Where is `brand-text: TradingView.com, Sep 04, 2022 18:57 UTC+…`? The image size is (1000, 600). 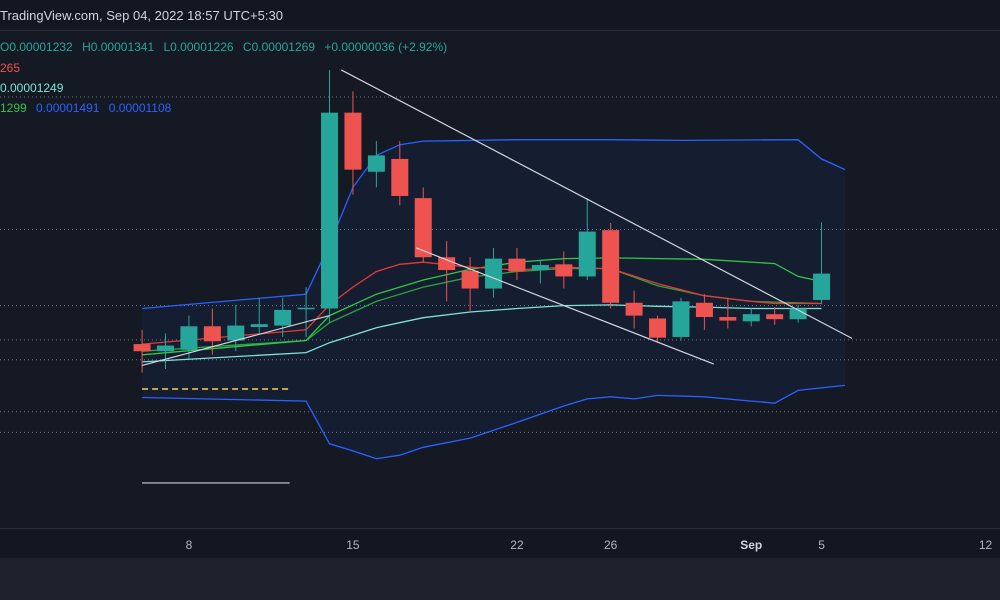 brand-text: TradingView.com, Sep 04, 2022 18:57 UTC+… is located at coordinates (141, 15).